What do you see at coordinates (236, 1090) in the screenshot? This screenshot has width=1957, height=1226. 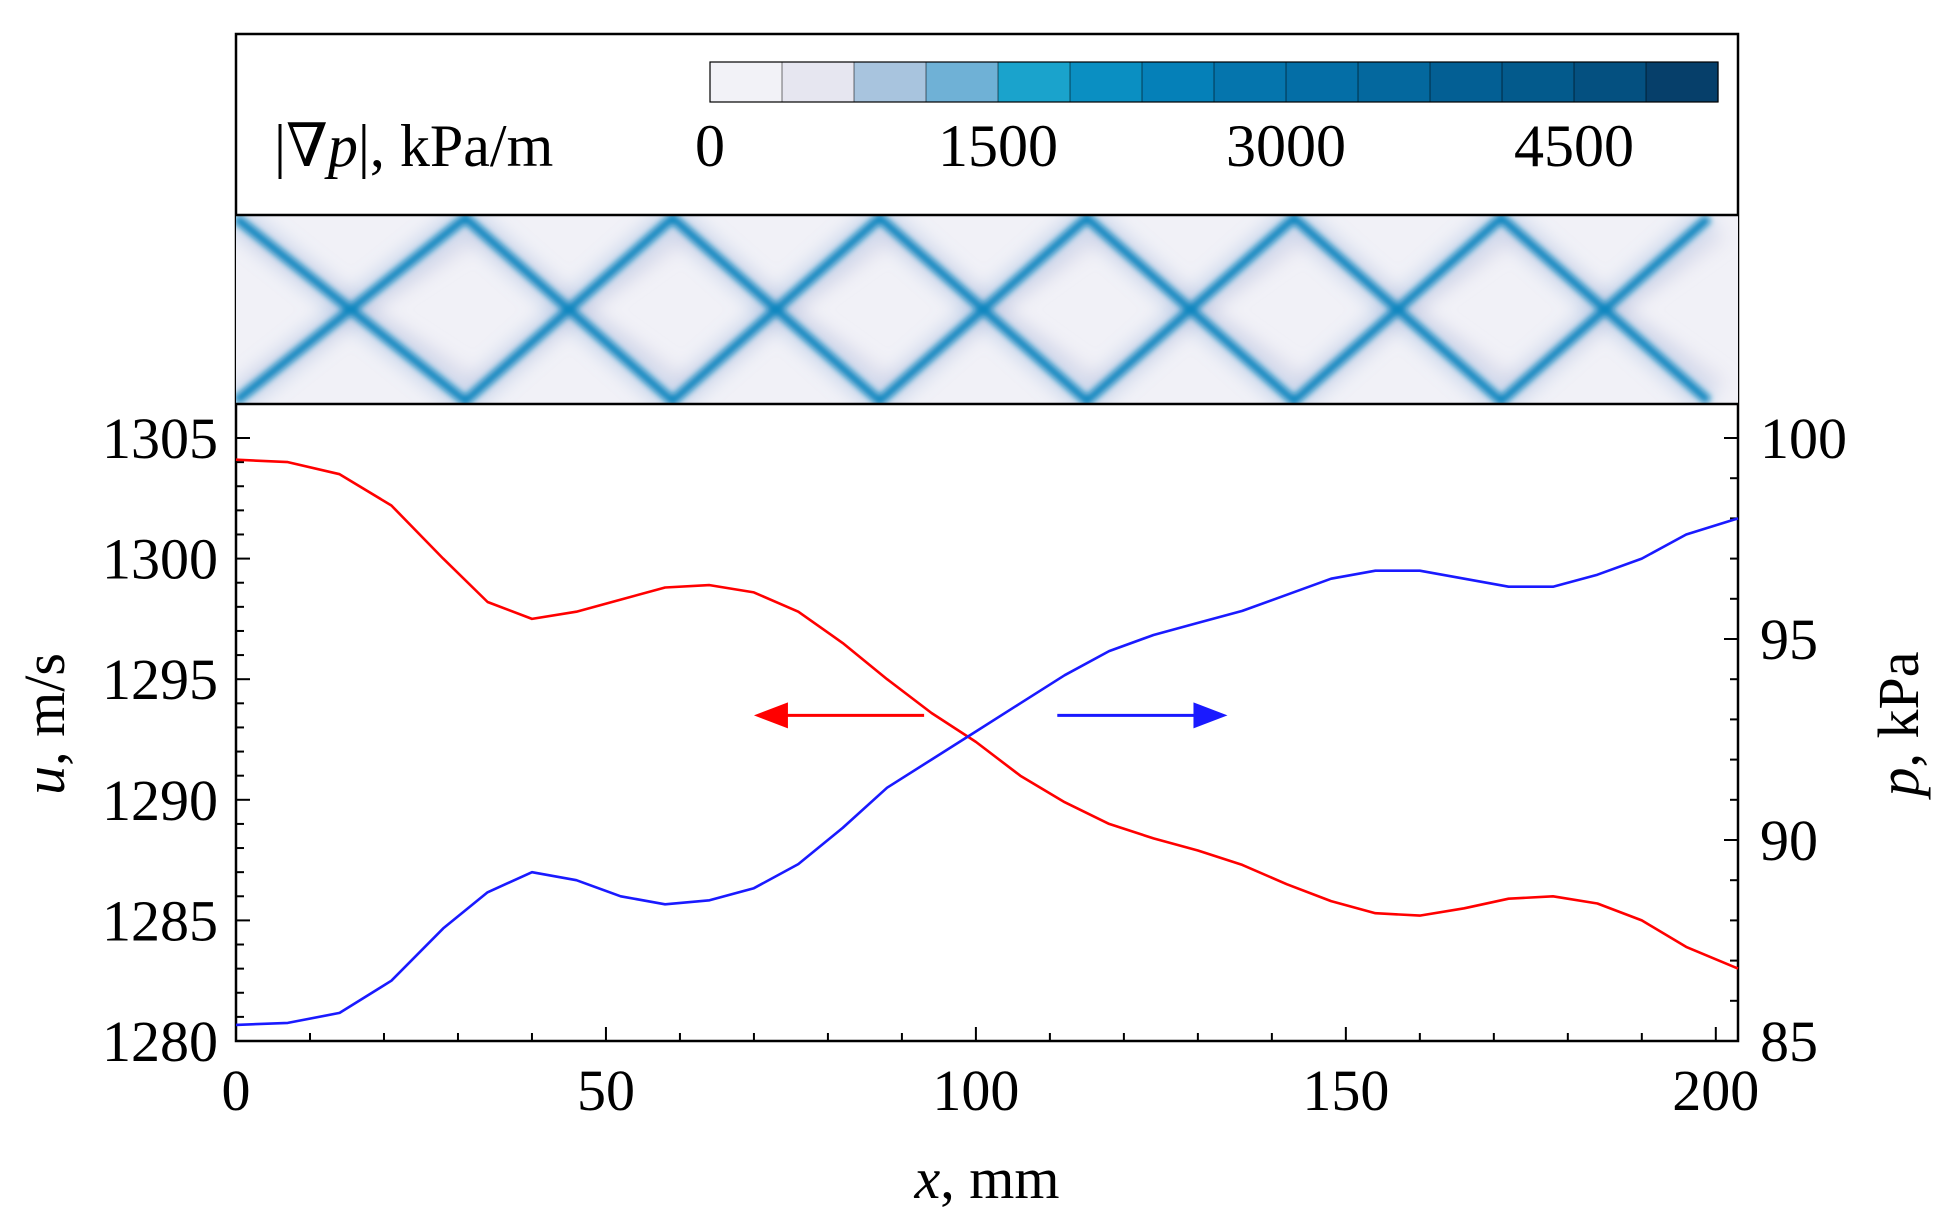 I see `x-tick-label: 0` at bounding box center [236, 1090].